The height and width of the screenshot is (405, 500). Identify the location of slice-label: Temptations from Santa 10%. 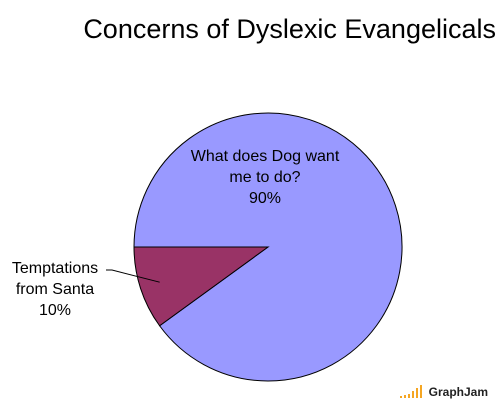
(55, 289).